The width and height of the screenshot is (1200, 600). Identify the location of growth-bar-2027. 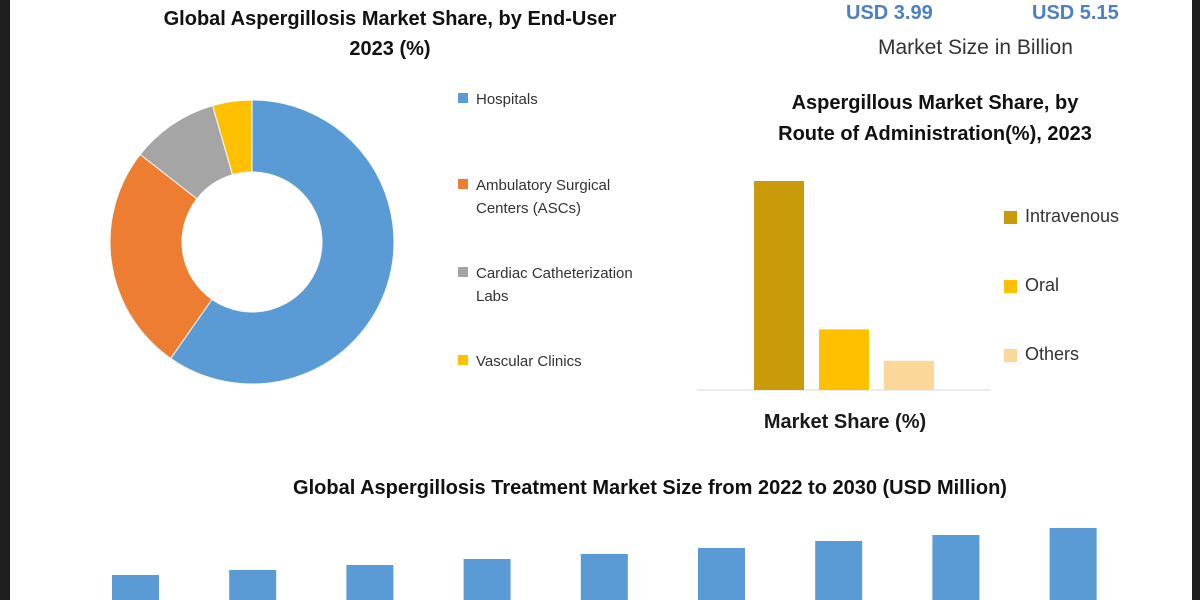
(721, 574).